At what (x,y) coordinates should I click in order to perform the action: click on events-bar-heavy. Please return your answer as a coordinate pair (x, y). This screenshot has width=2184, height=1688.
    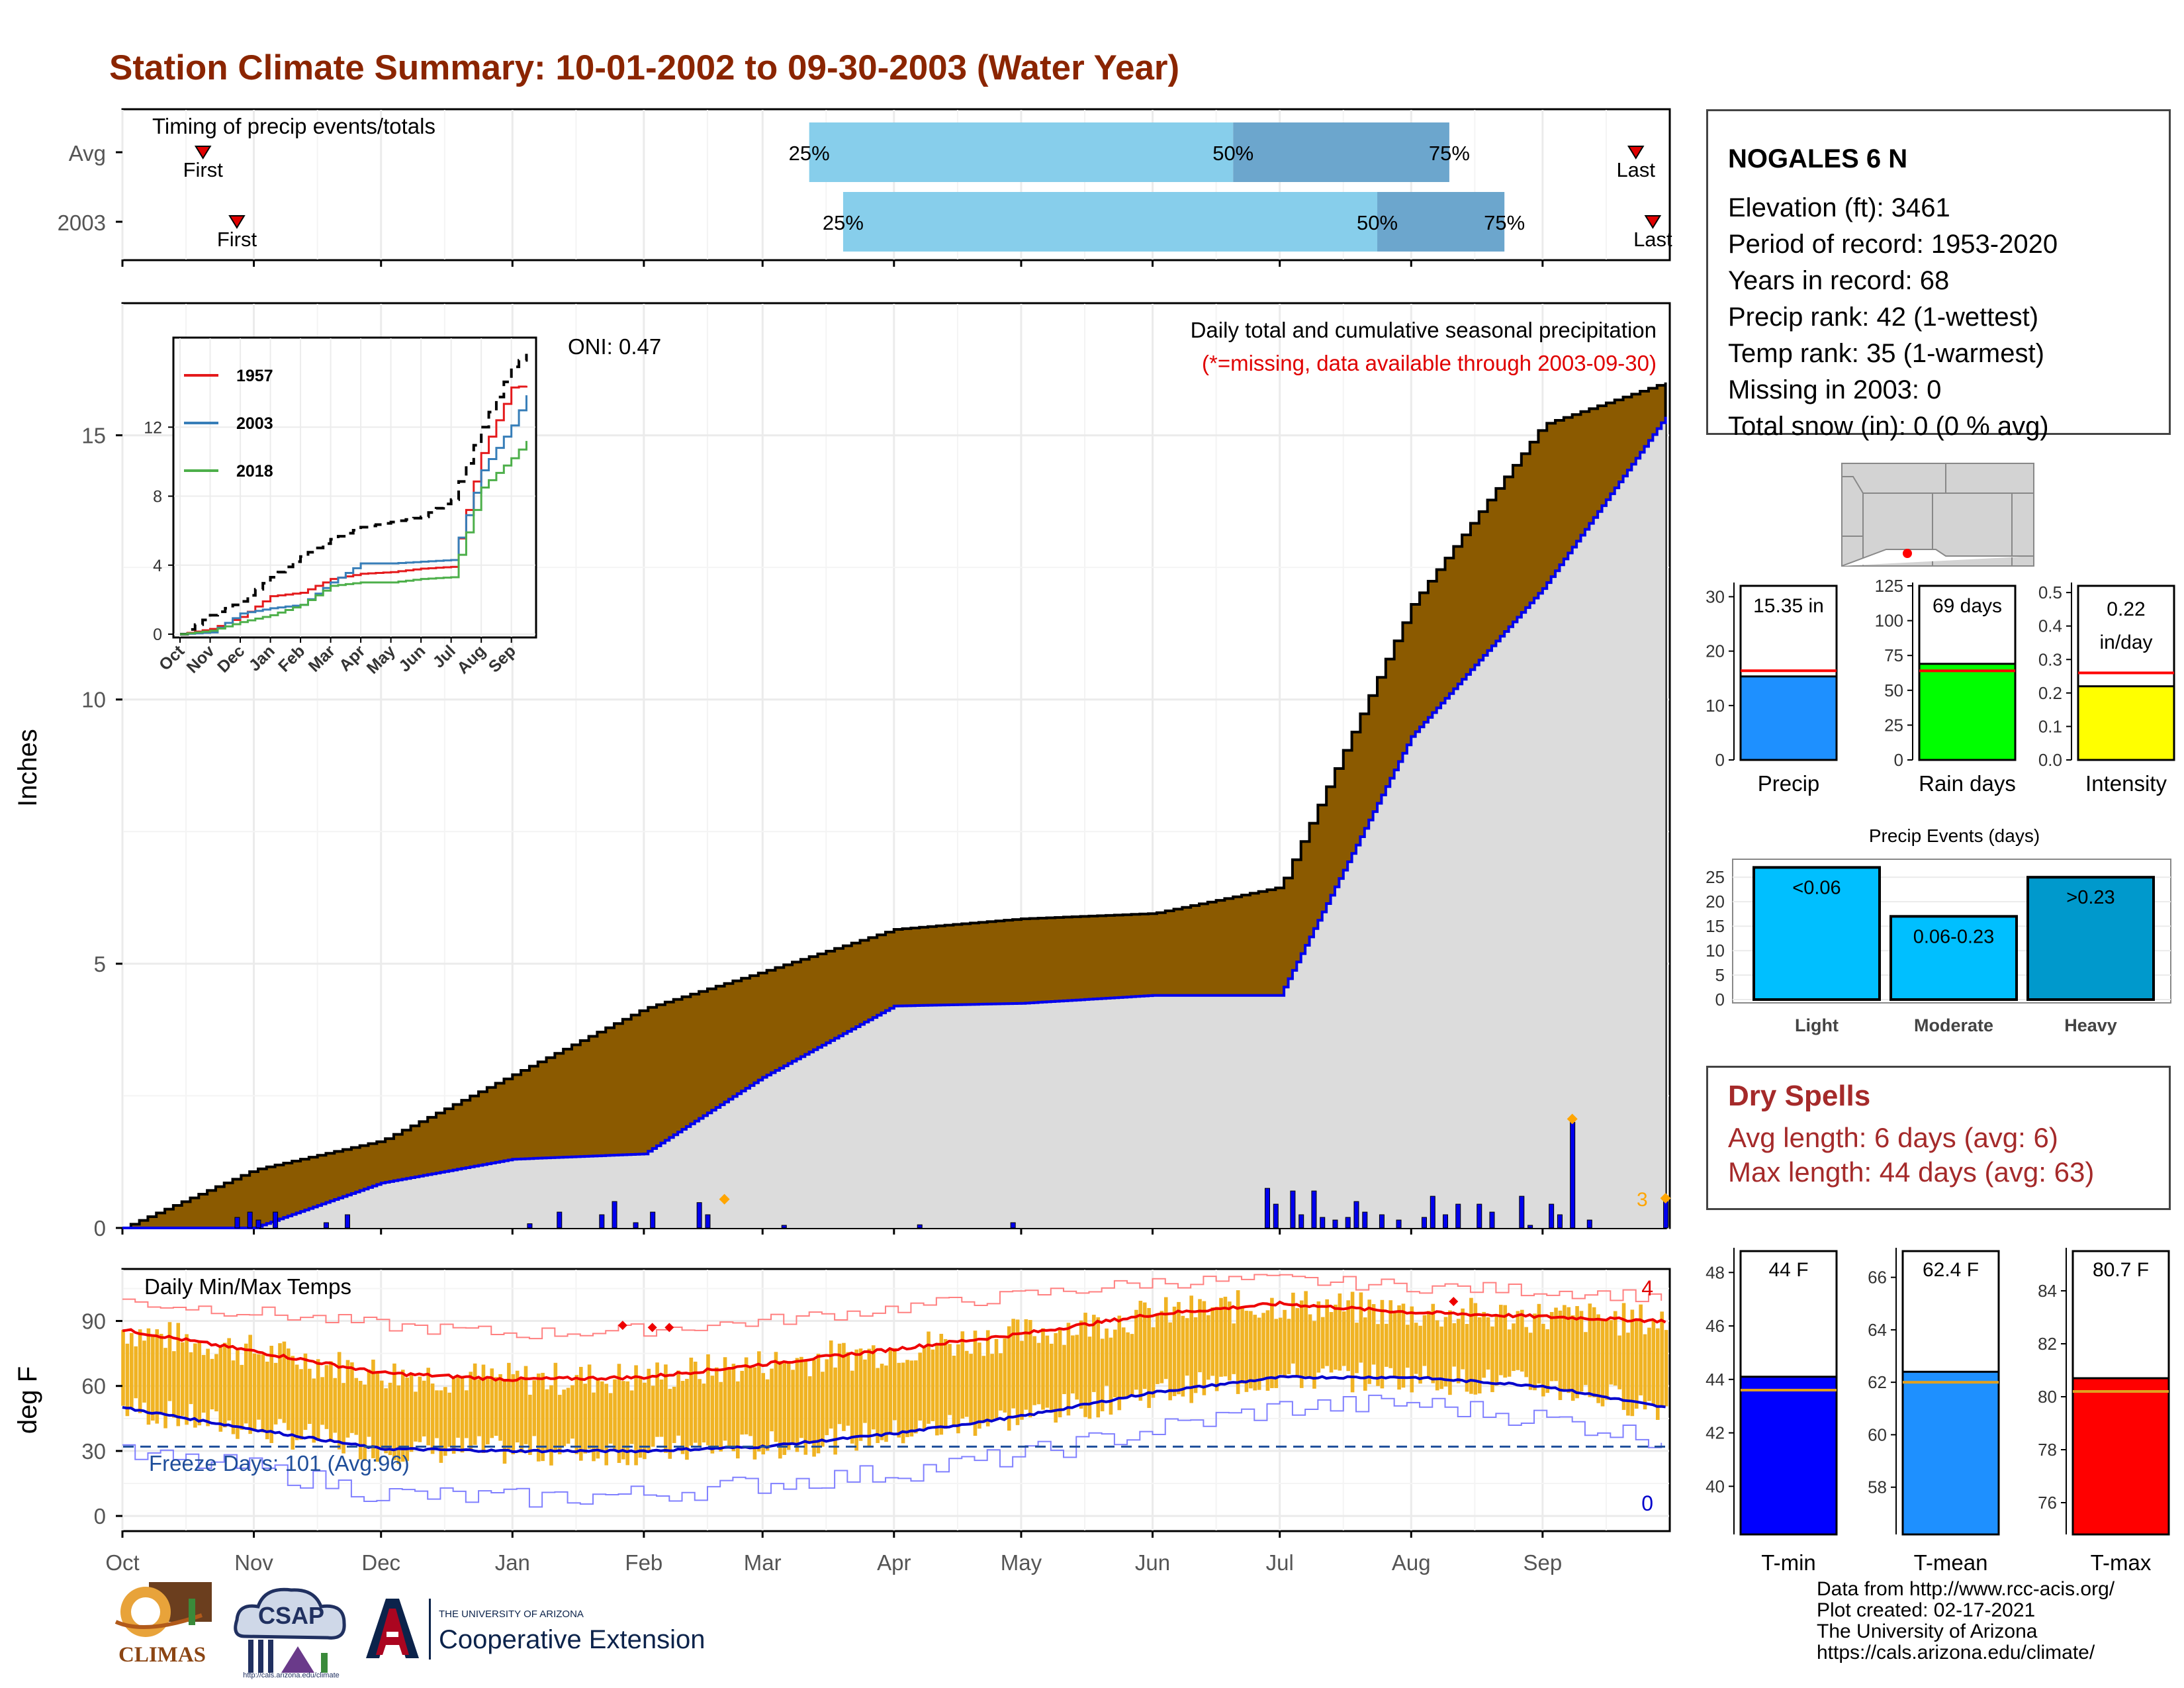
    Looking at the image, I should click on (2090, 939).